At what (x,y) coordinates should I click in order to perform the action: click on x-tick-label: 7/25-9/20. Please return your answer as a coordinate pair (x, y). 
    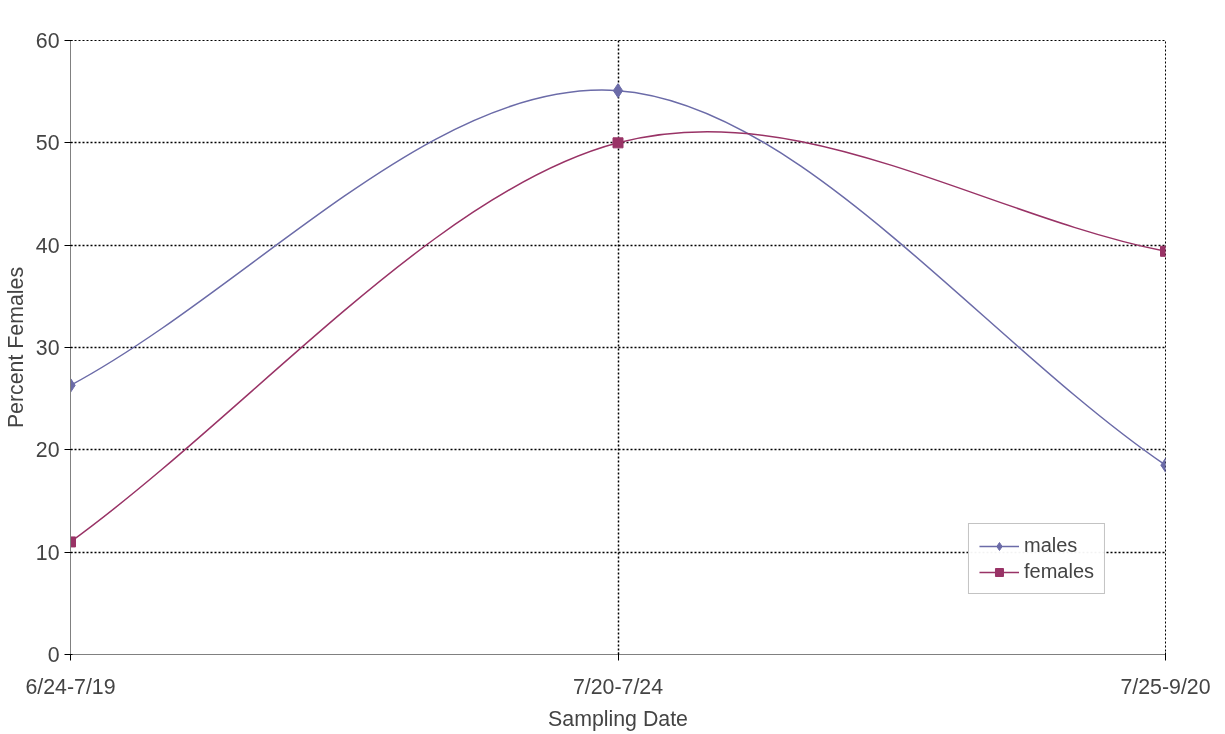
    Looking at the image, I should click on (1165, 686).